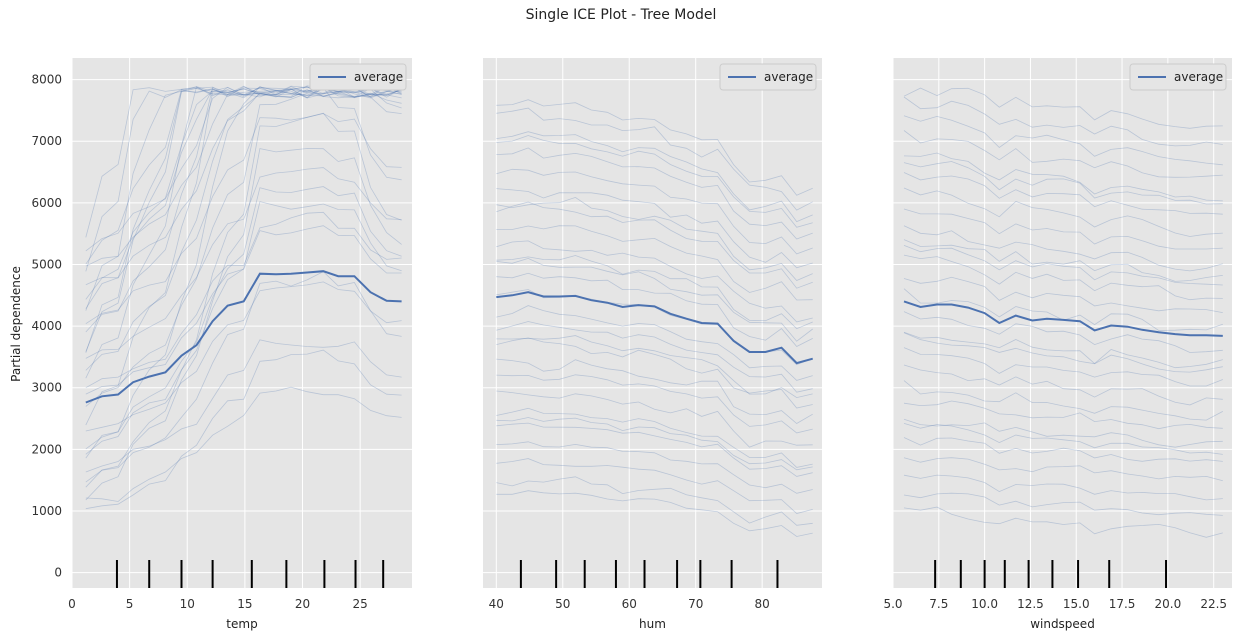 The width and height of the screenshot is (1242, 640). What do you see at coordinates (302, 604) in the screenshot?
I see `x-tick-label: 20` at bounding box center [302, 604].